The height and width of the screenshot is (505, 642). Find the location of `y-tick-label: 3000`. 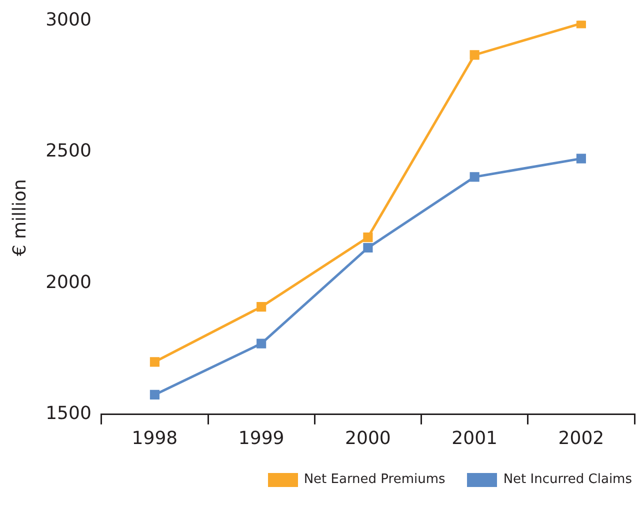

y-tick-label: 3000 is located at coordinates (69, 19).